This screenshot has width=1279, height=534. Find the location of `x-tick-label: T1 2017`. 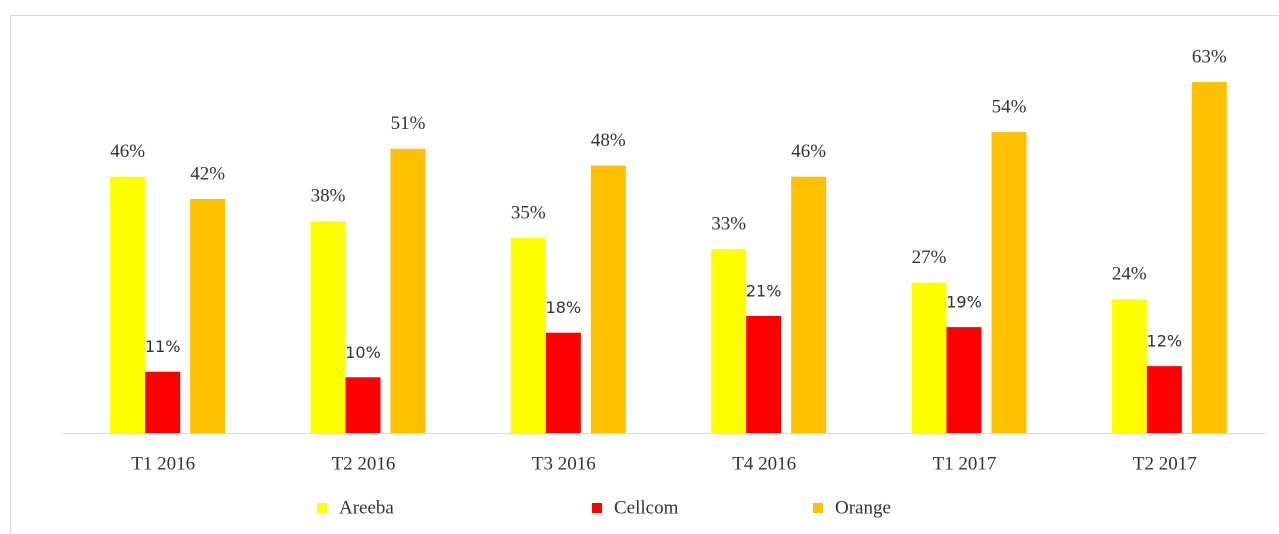

x-tick-label: T1 2017 is located at coordinates (965, 463).